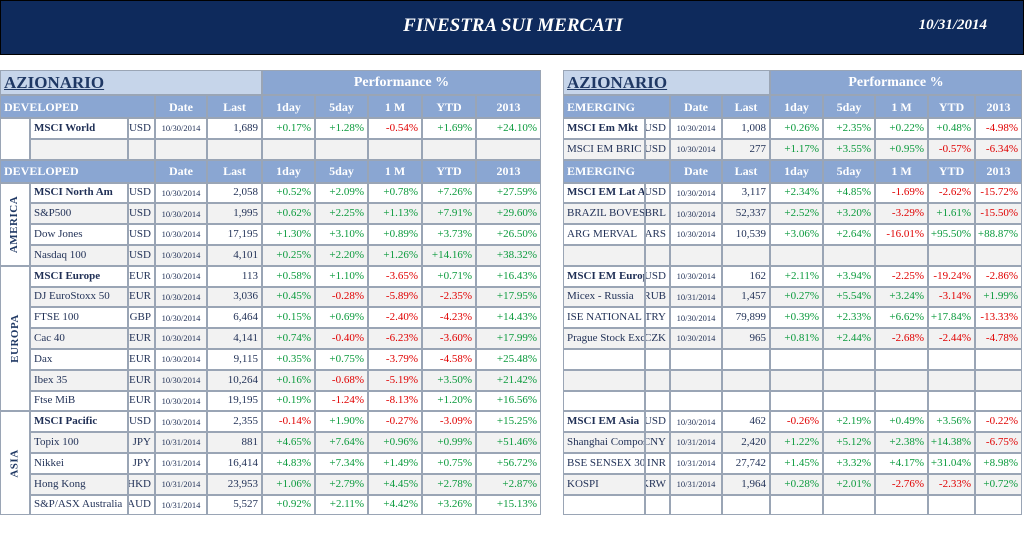 The image size is (1024, 535). Describe the element at coordinates (234, 380) in the screenshot. I see `last: 10,264` at that location.